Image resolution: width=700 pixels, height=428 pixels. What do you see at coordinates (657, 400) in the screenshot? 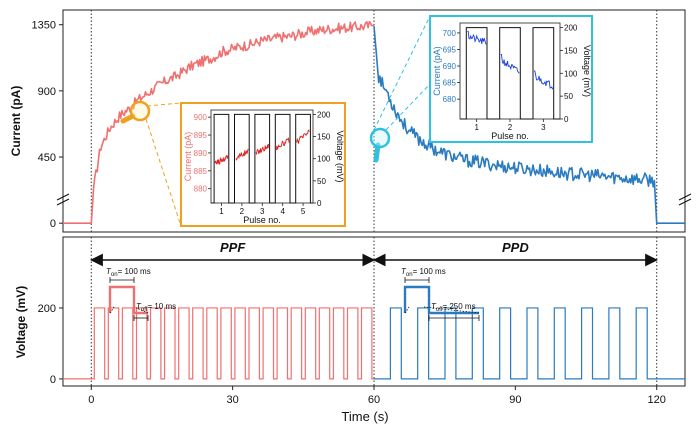
I see `x-tick-label: 120` at bounding box center [657, 400].